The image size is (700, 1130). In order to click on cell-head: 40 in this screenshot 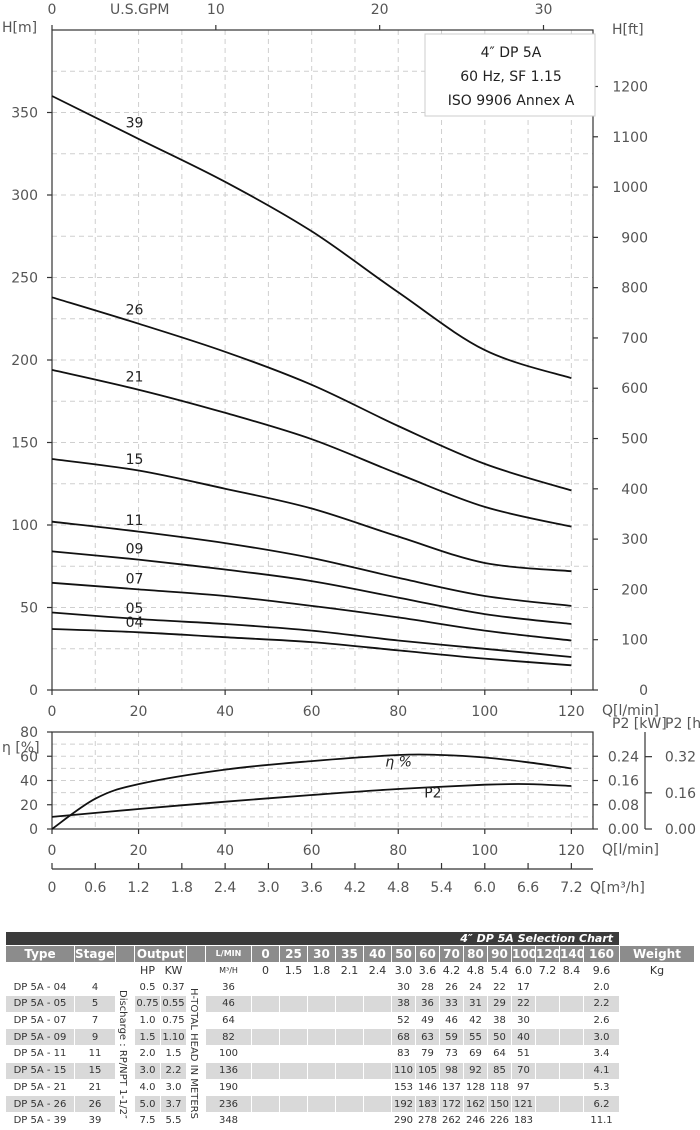, I will do `click(523, 1037)`.